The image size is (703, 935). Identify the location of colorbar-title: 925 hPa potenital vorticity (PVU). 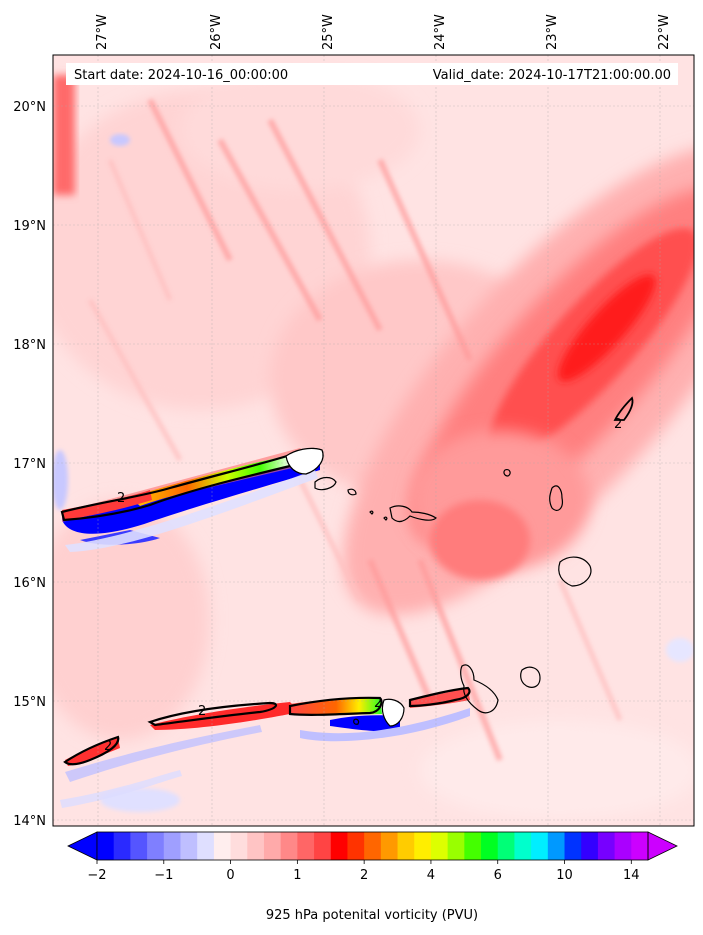
(372, 915).